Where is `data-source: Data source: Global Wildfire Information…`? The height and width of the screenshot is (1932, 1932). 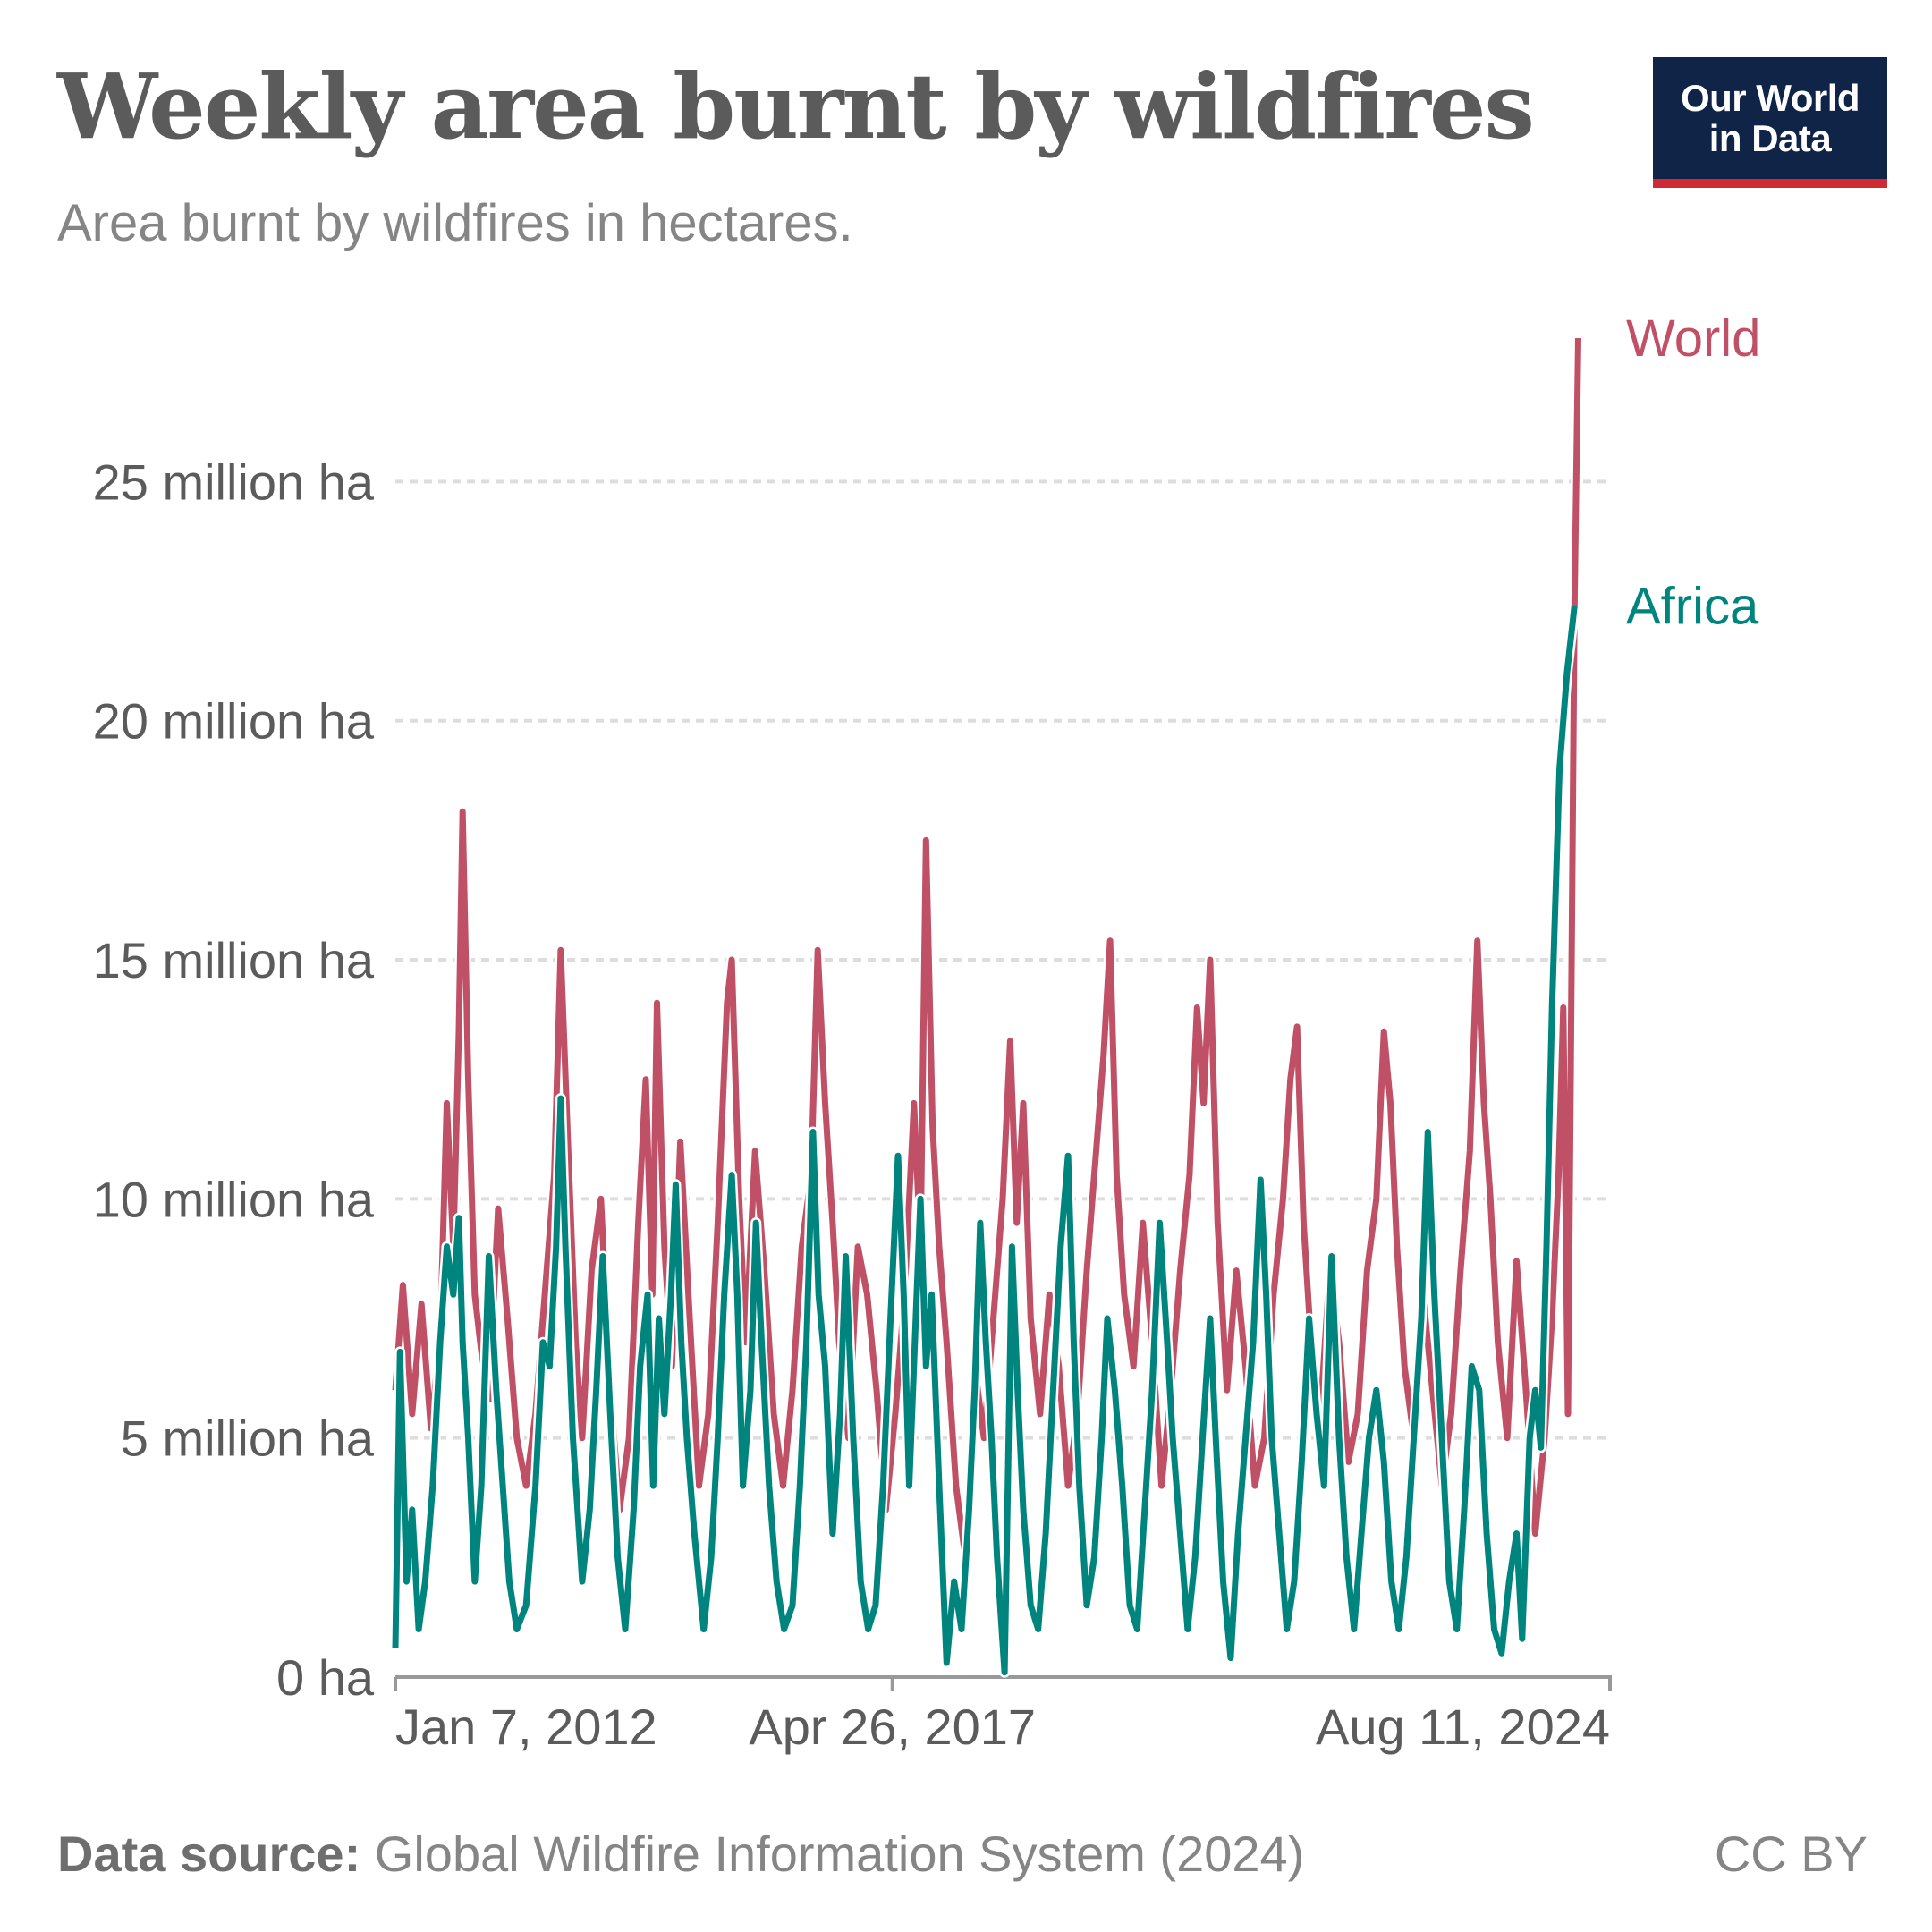 data-source: Data source: Global Wildfire Information… is located at coordinates (680, 1854).